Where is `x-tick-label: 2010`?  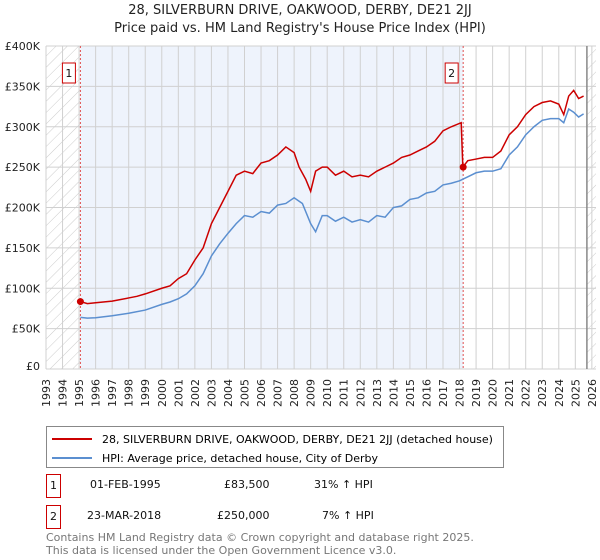 x-tick-label: 2010 is located at coordinates (327, 393).